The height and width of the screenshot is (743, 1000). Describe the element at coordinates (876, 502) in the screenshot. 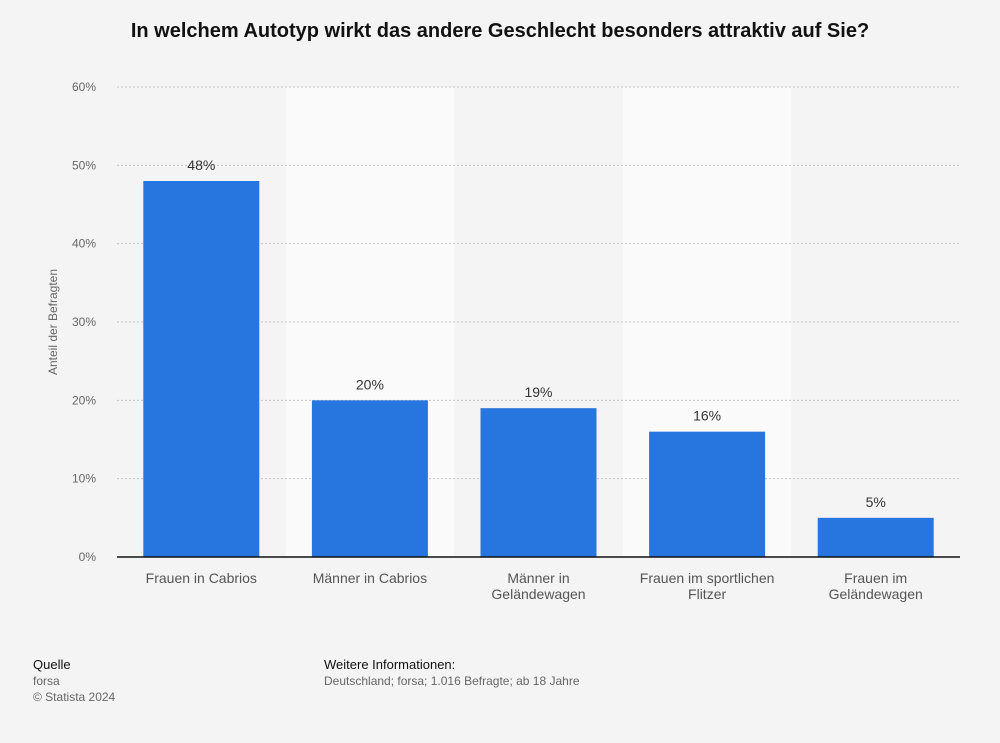

I see `data-label: 5%` at that location.